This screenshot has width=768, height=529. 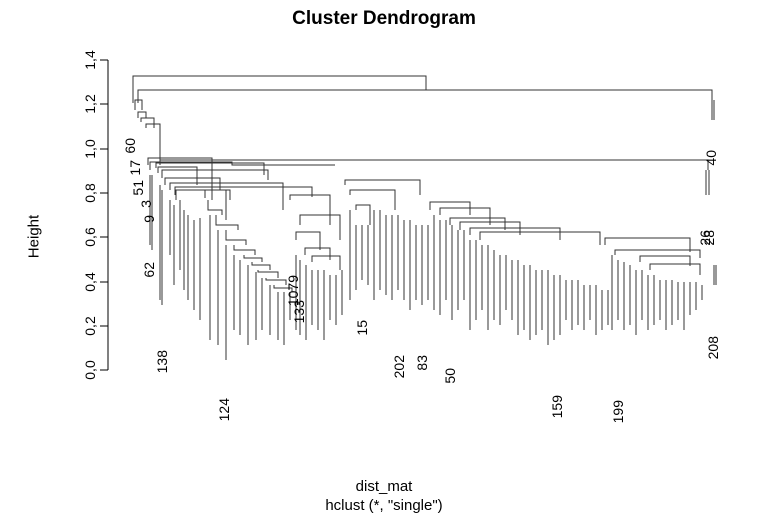 What do you see at coordinates (135, 168) in the screenshot?
I see `leaf-label-17: 17` at bounding box center [135, 168].